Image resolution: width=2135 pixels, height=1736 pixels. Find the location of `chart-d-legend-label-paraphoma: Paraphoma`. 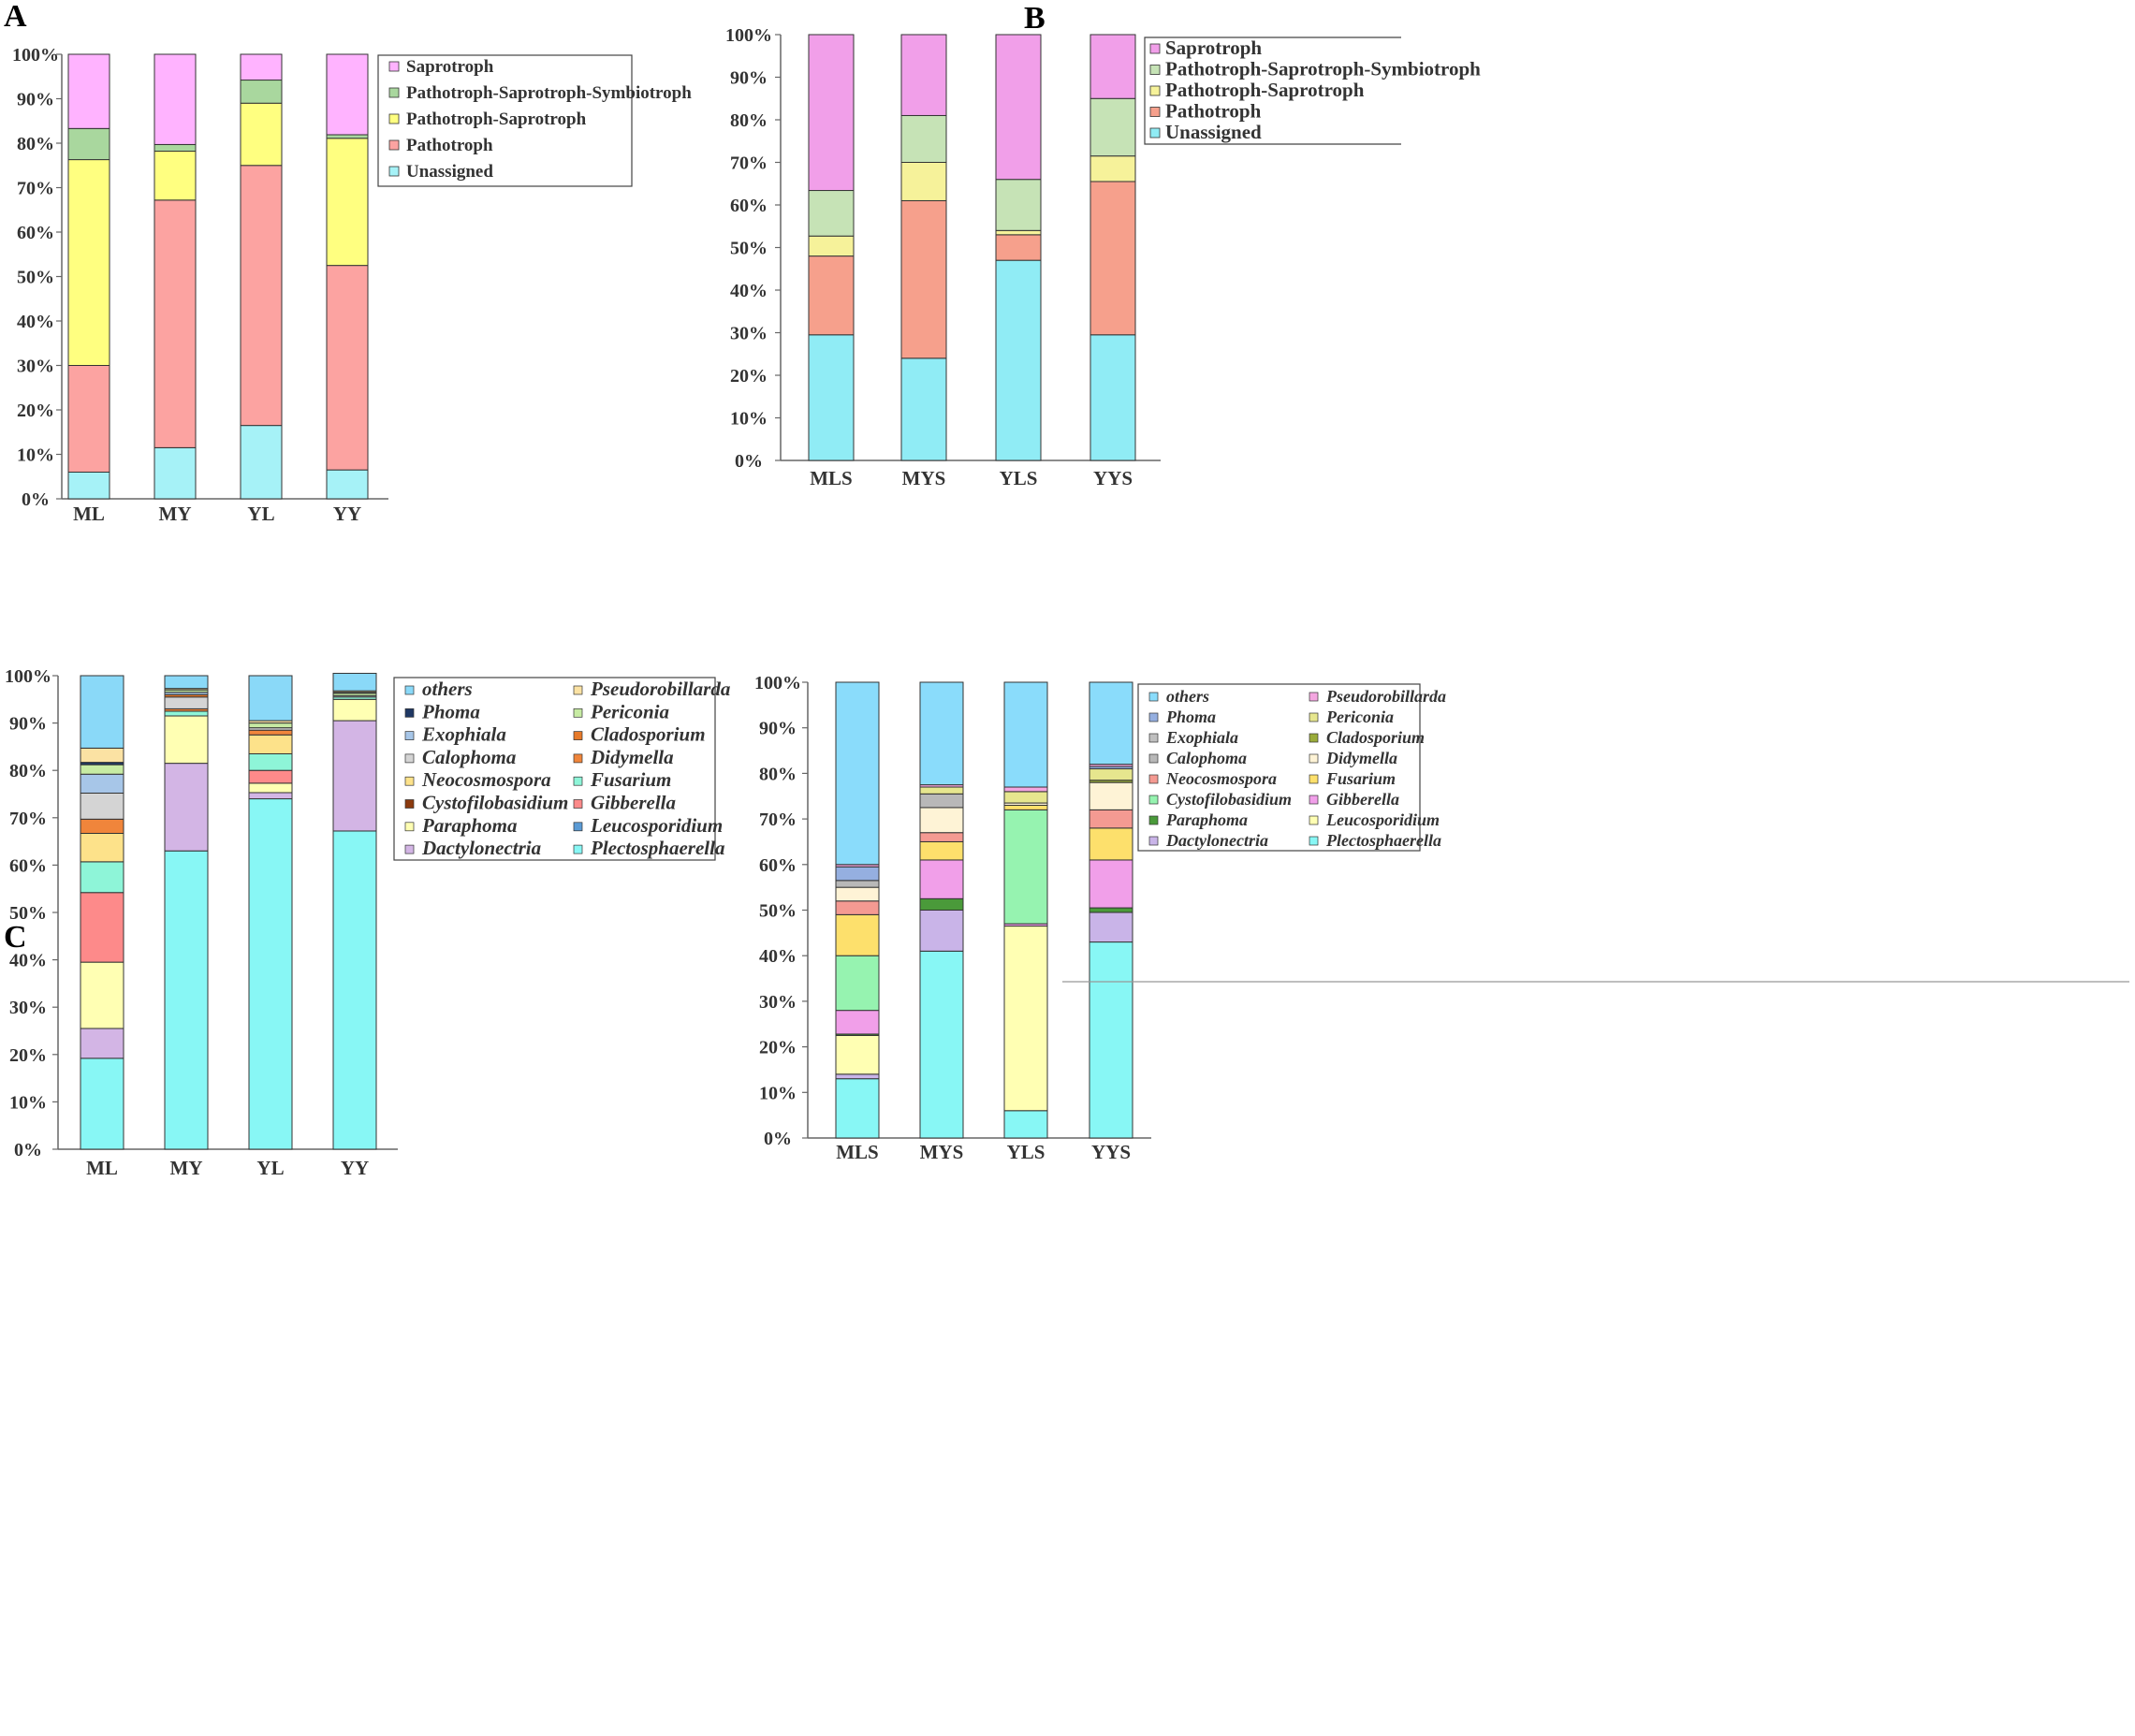

chart-d-legend-label-paraphoma: Paraphoma is located at coordinates (1206, 819).